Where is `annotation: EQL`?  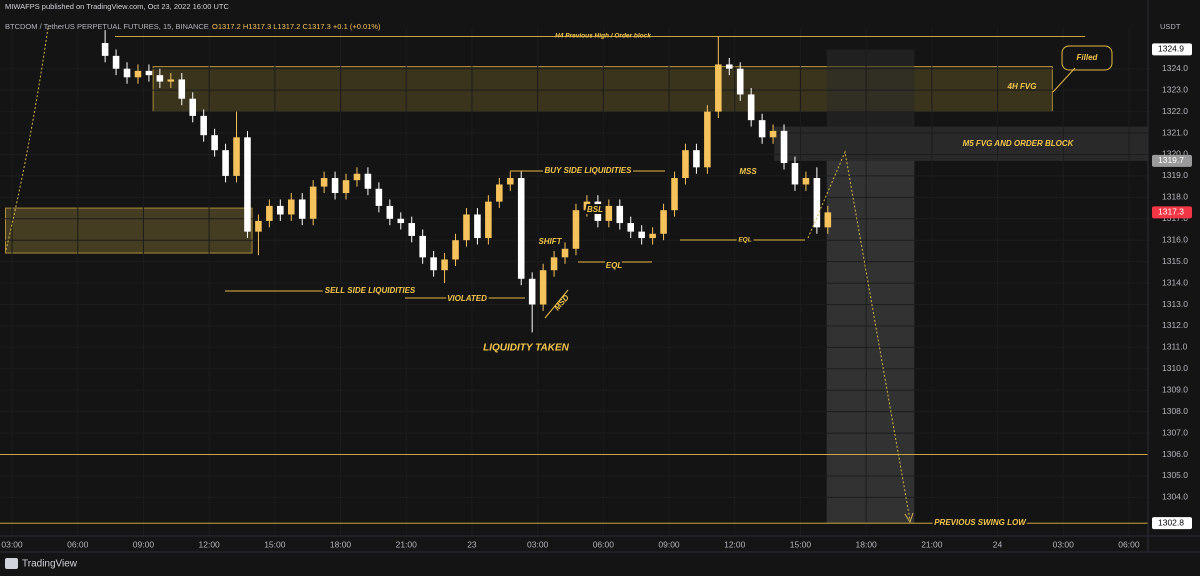
annotation: EQL is located at coordinates (614, 265).